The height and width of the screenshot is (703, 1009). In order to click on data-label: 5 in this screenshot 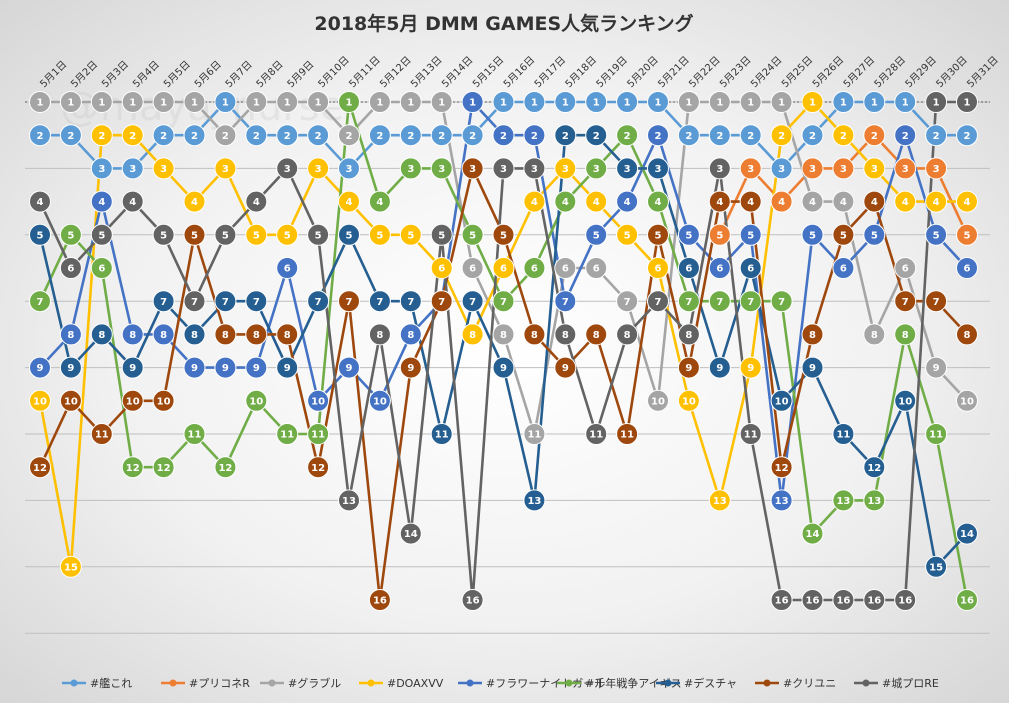, I will do `click(812, 235)`.